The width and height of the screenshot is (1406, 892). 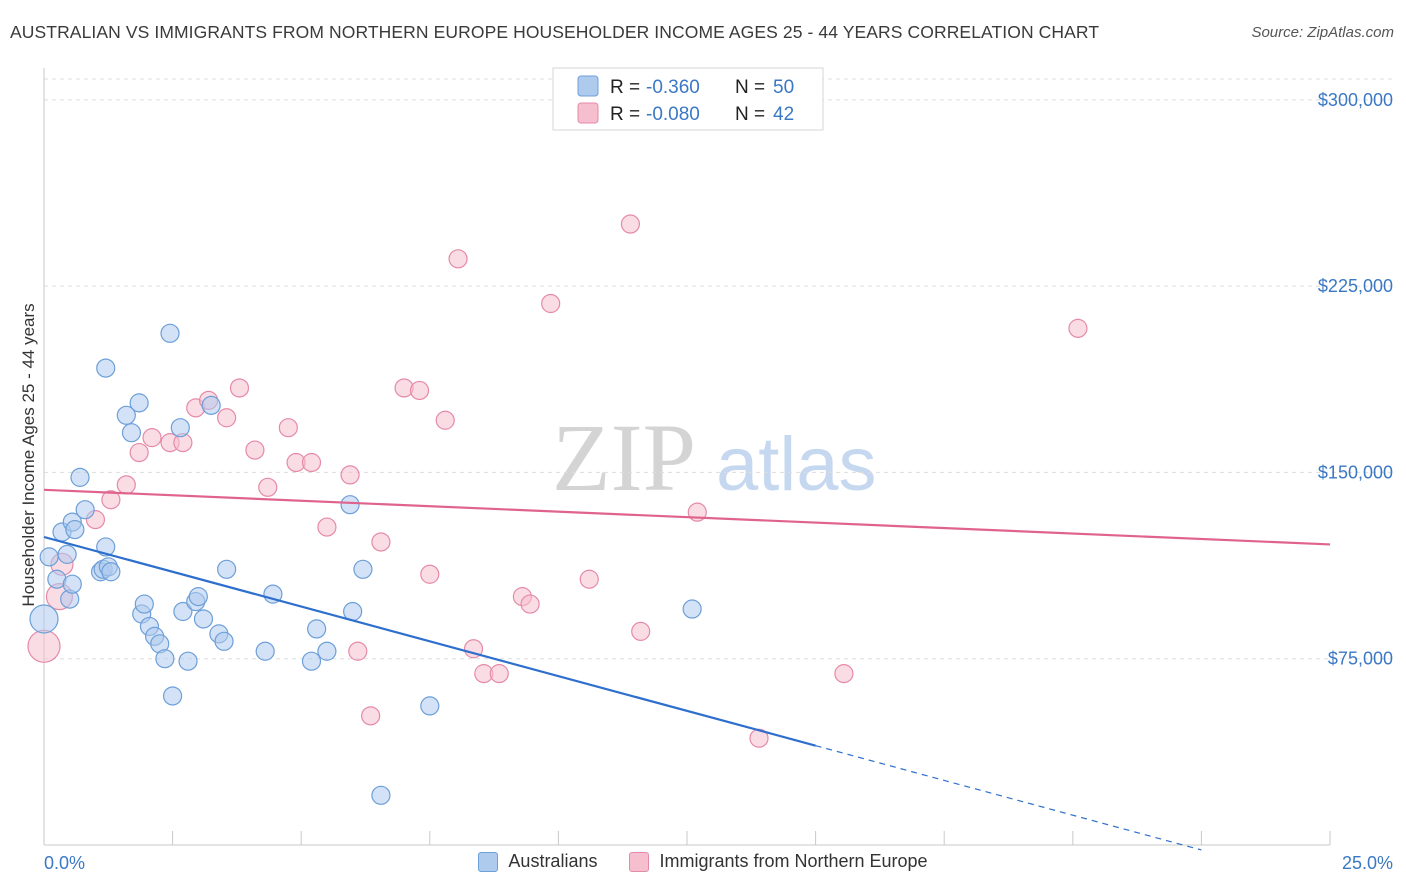 What do you see at coordinates (1355, 286) in the screenshot?
I see `y-tick-label: $225,000` at bounding box center [1355, 286].